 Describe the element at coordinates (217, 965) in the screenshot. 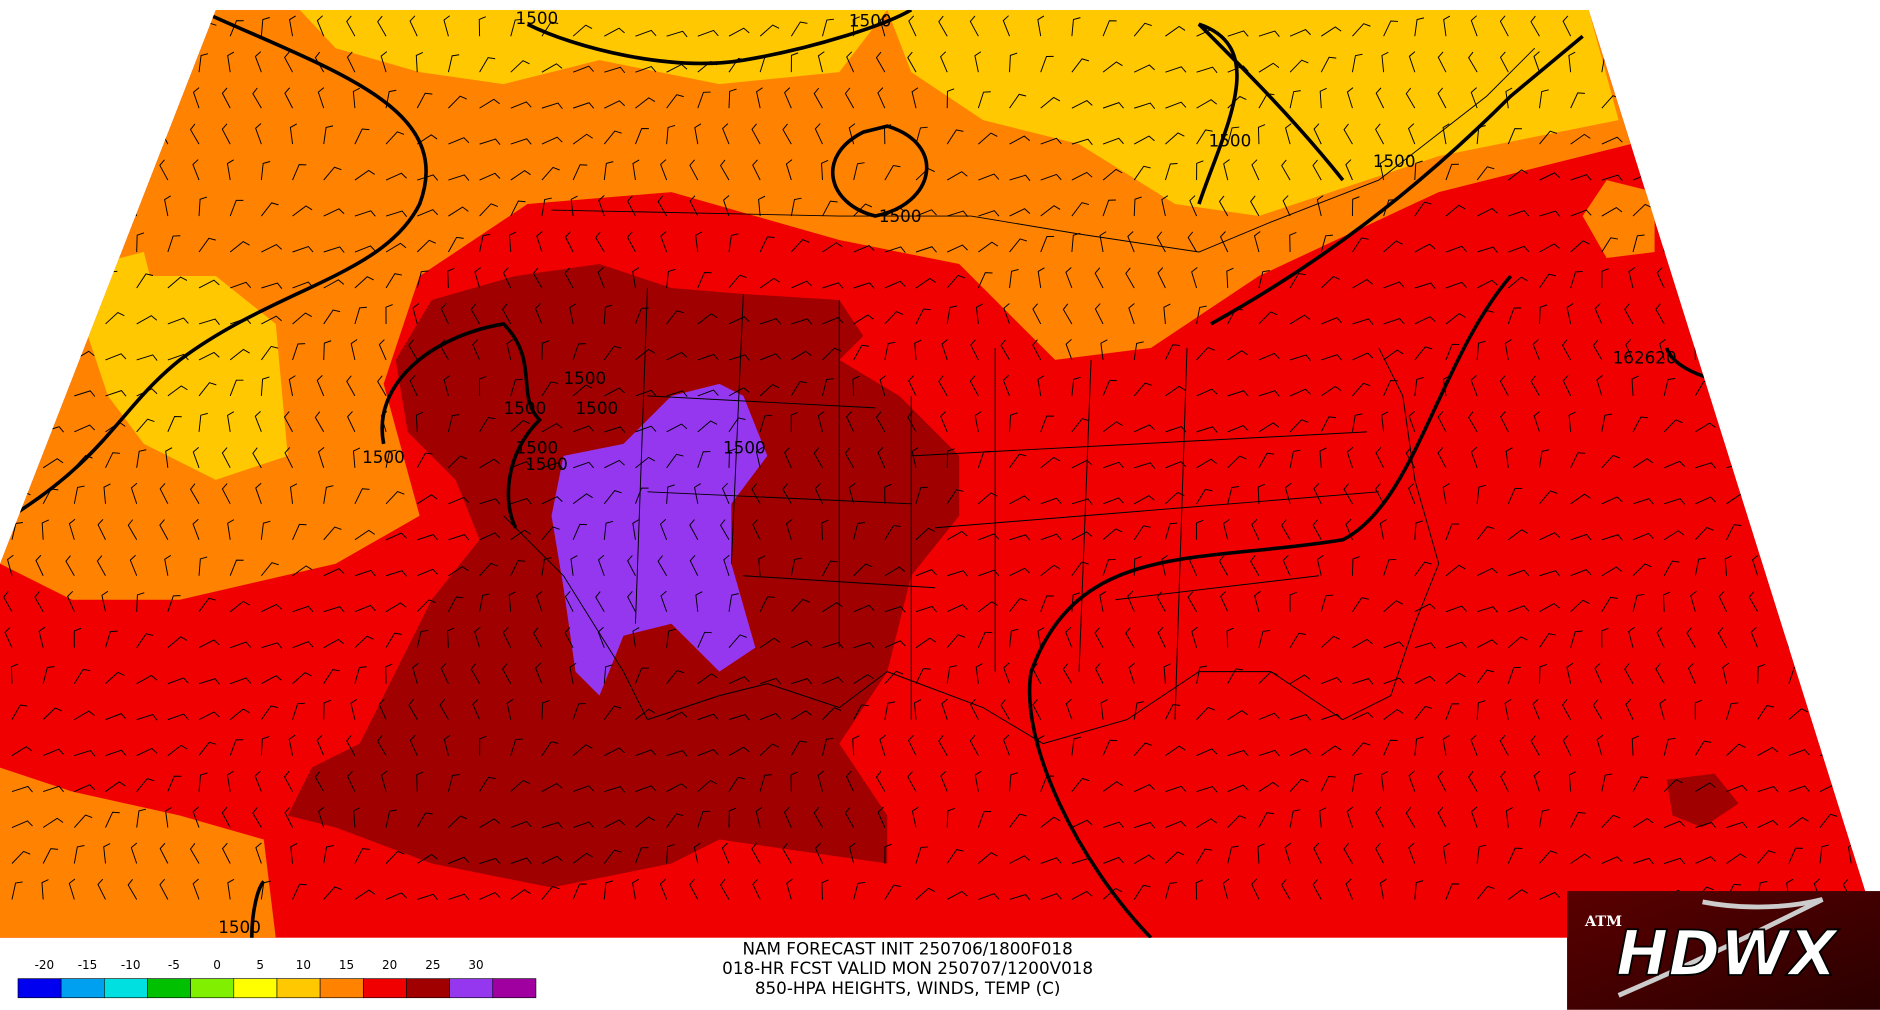

I see `legend-label: 0` at that location.